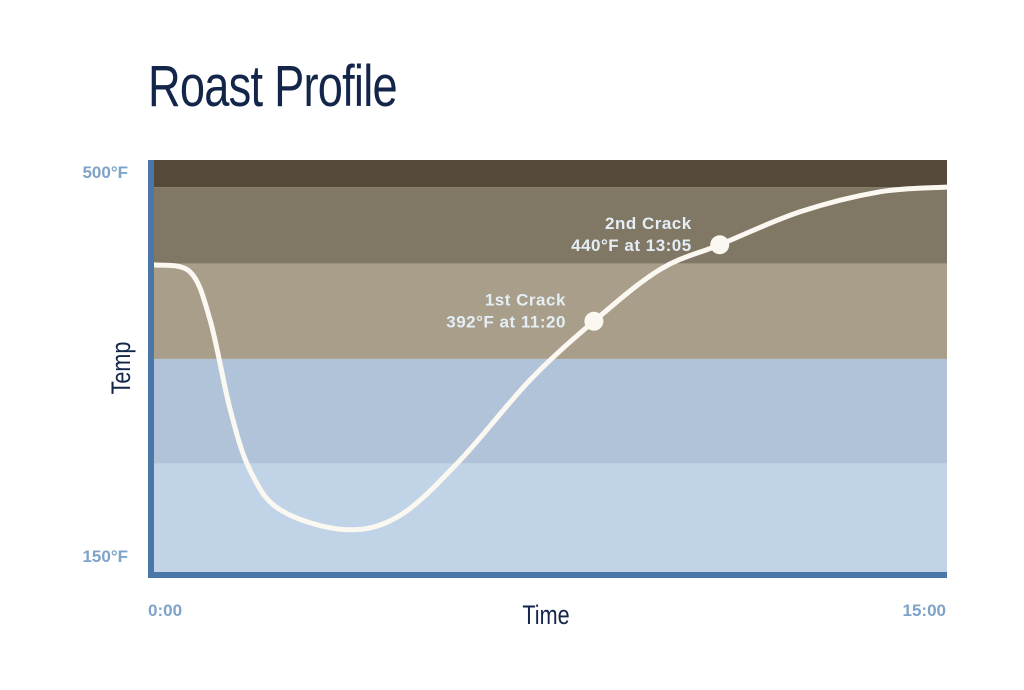 This screenshot has width=1024, height=690. What do you see at coordinates (151, 368) in the screenshot?
I see `y-axis-line` at bounding box center [151, 368].